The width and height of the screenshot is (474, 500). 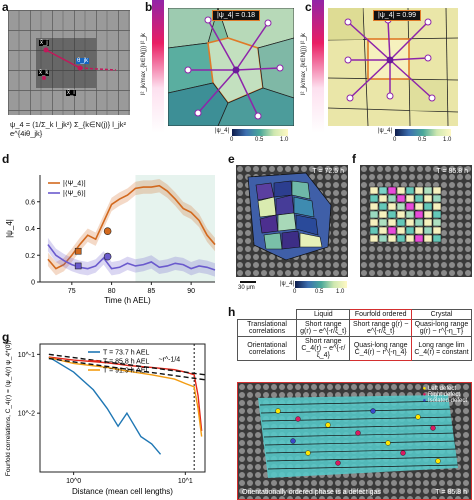 I want to click on x-tick-label: 10^1, so click(x=185, y=481).